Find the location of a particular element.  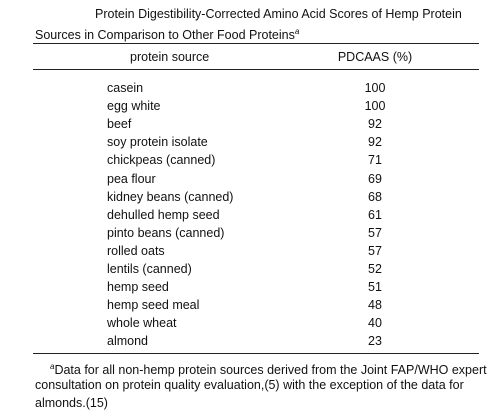

cell-source: beef is located at coordinates (119, 124).